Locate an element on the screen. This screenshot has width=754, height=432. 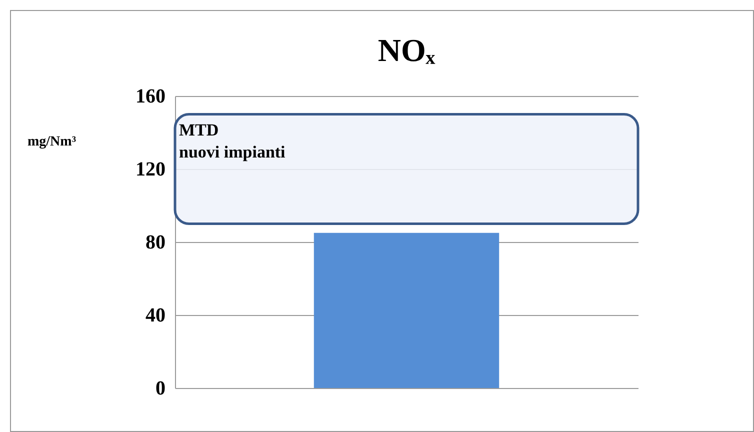
y-tick-label: 120 is located at coordinates (151, 169).